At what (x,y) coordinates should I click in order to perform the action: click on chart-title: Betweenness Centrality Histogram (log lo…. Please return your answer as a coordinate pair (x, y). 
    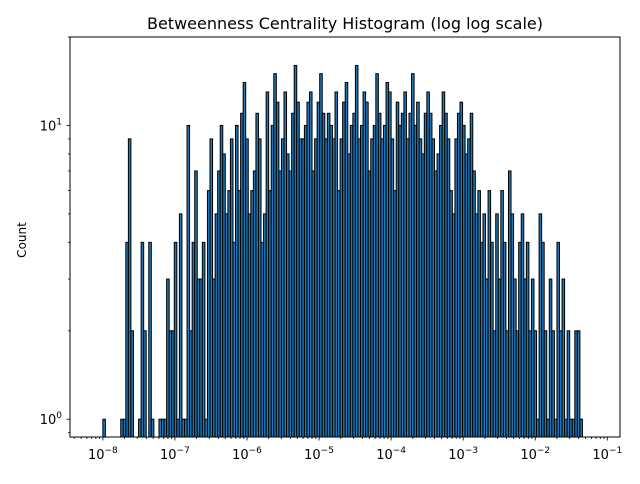
    Looking at the image, I should click on (345, 23).